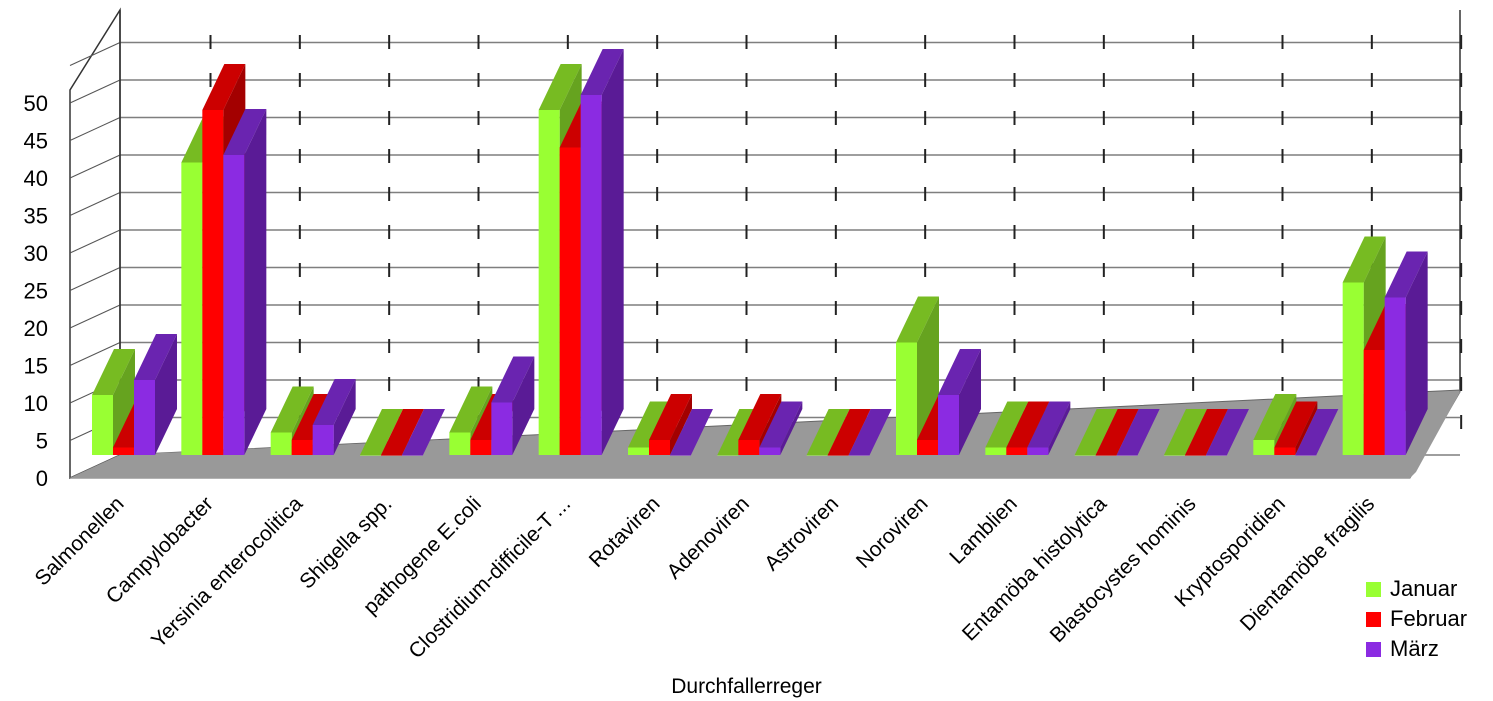 The width and height of the screenshot is (1493, 701). Describe the element at coordinates (36, 141) in the screenshot. I see `y-tick-label: 45` at that location.